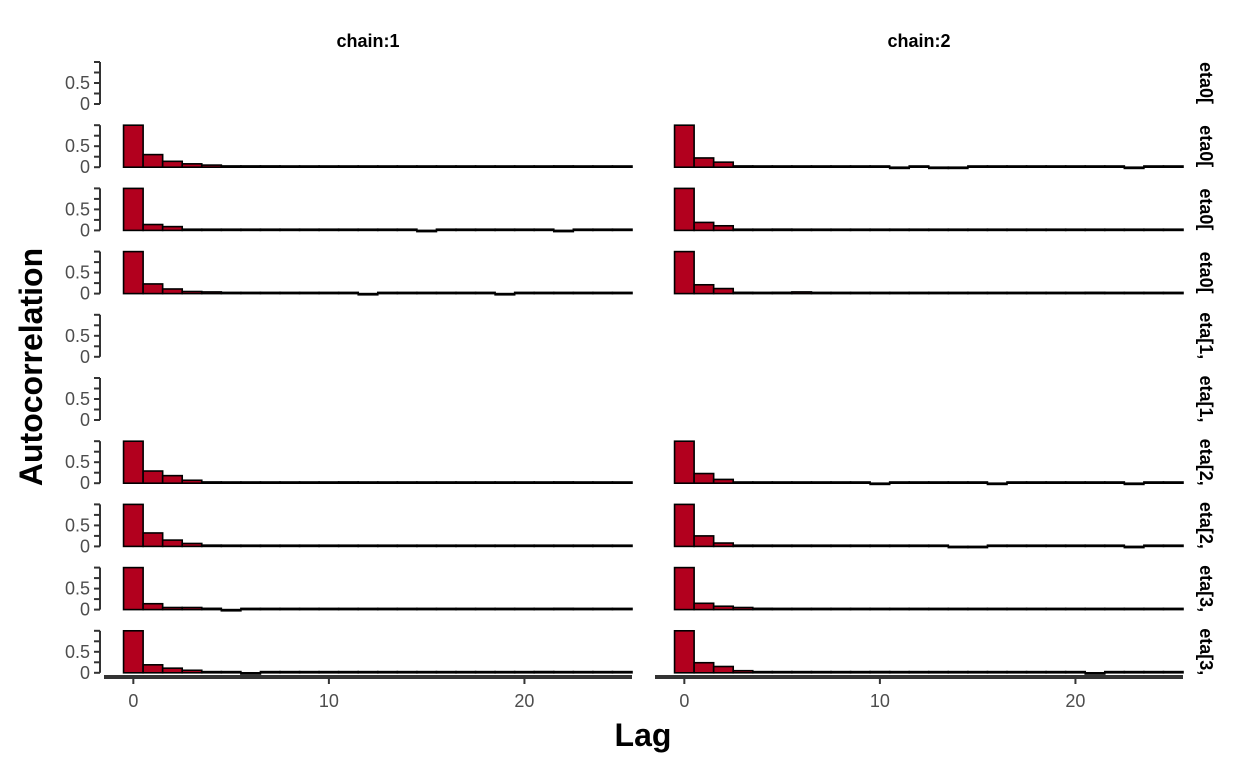 The height and width of the screenshot is (768, 1248). I want to click on x-axes: 0 10 20 0 10 20, so click(643, 693).